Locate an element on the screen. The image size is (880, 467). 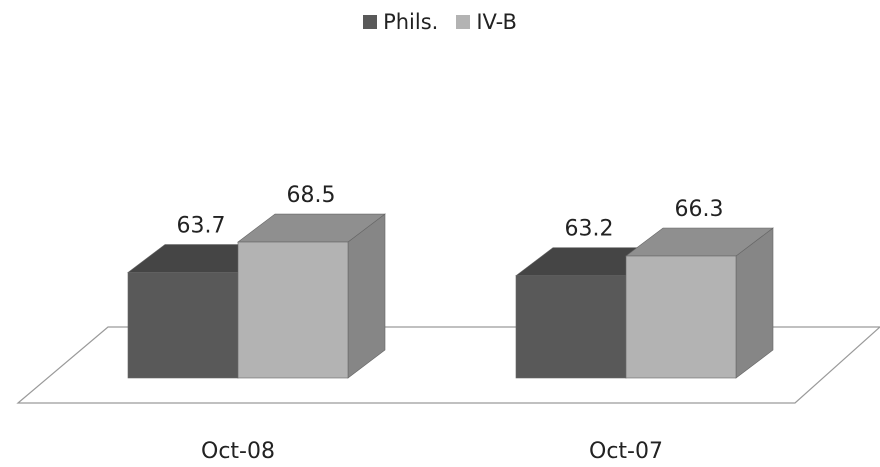
category-label: Oct-08 is located at coordinates (238, 451).